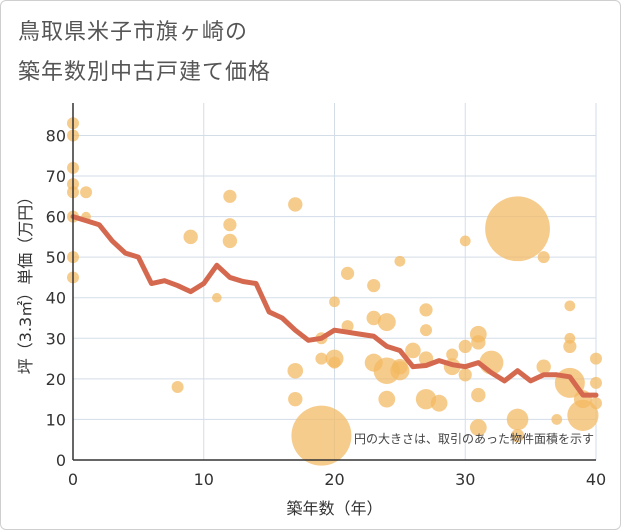 This screenshot has height=530, width=621. I want to click on x-axis-label: 築年数（年）, so click(334, 508).